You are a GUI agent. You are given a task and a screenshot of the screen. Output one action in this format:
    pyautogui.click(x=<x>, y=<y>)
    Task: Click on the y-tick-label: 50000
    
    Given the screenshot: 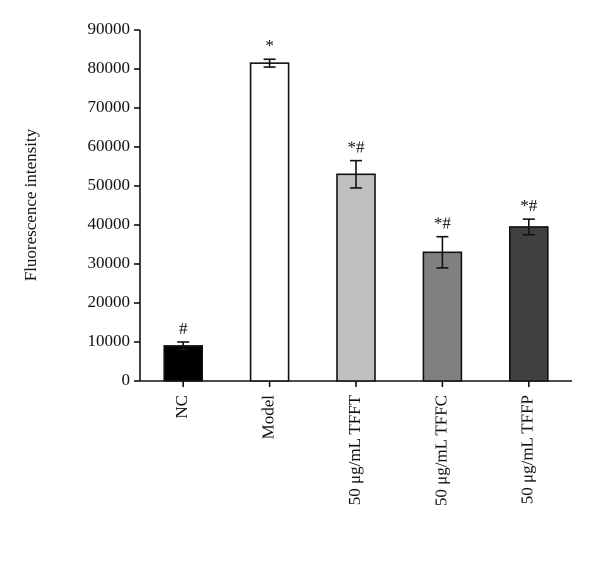 What is the action you would take?
    pyautogui.click(x=109, y=184)
    